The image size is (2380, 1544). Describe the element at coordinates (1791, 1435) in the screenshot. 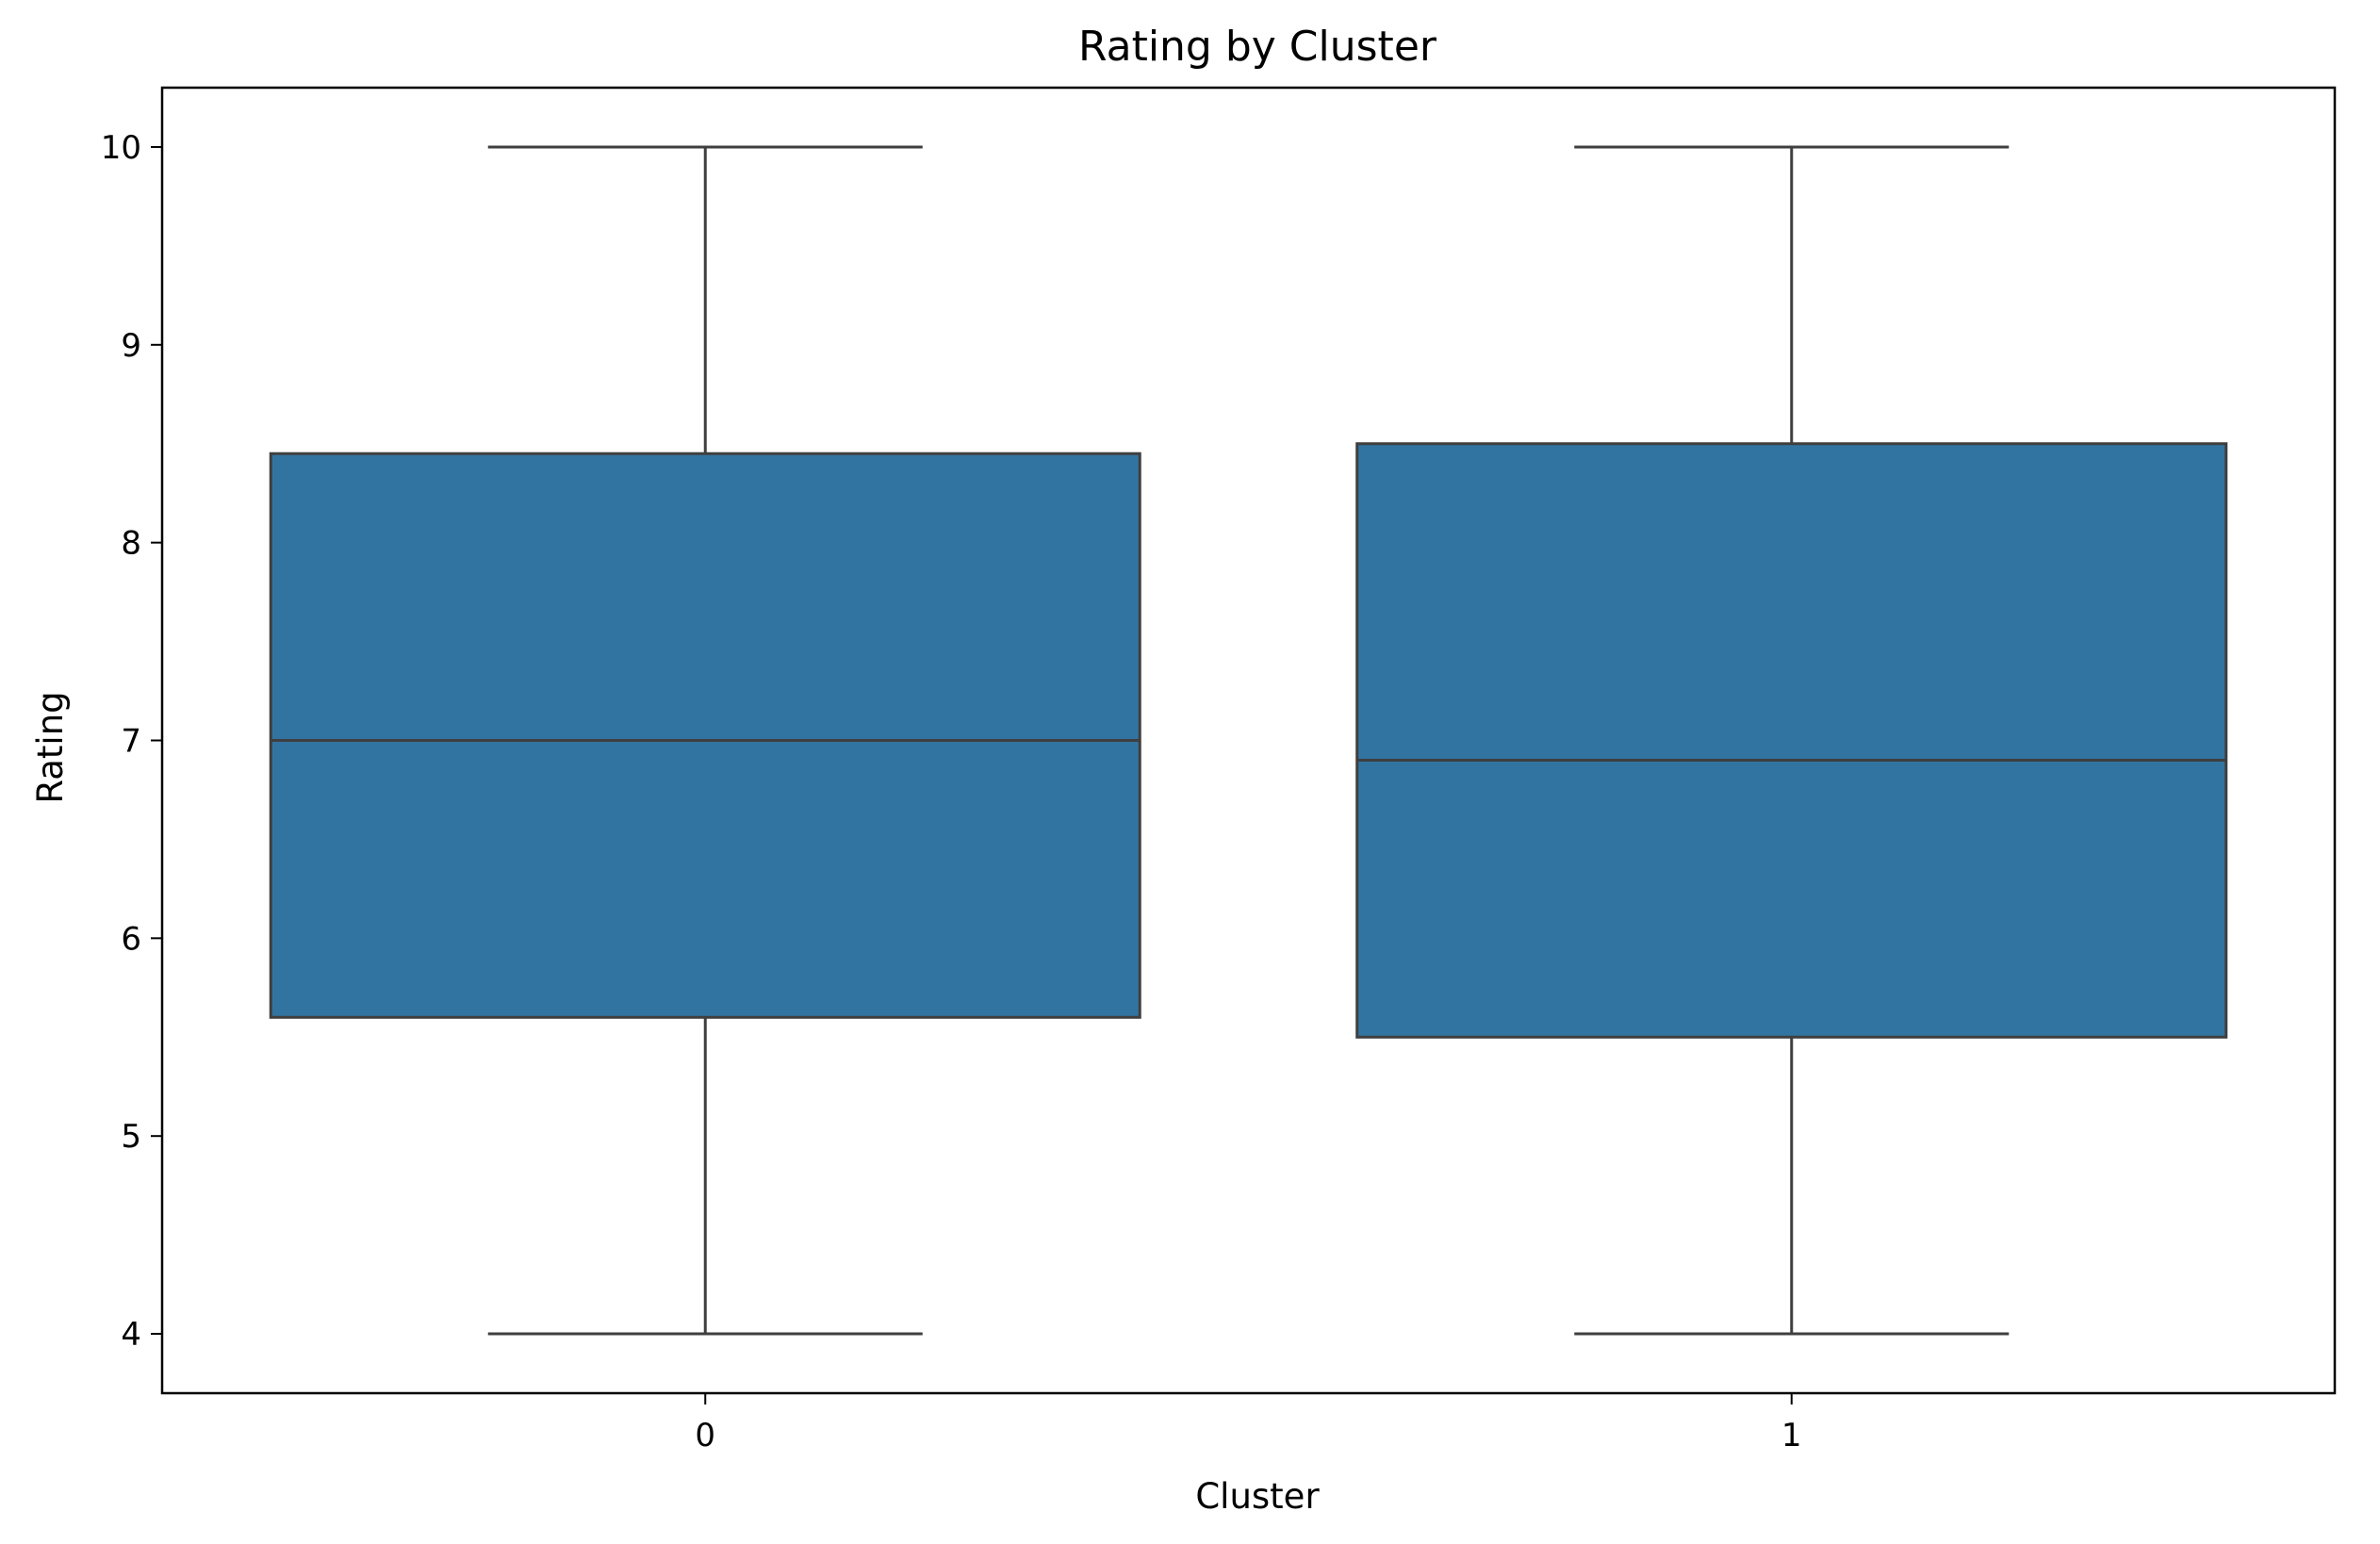

I see `x-tick-label: 1` at that location.